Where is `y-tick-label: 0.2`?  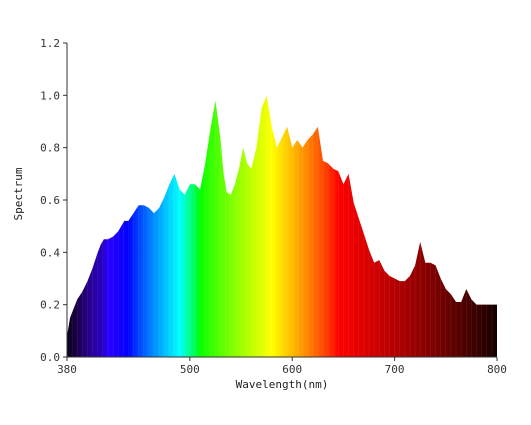
y-tick-label: 0.2 is located at coordinates (50, 305).